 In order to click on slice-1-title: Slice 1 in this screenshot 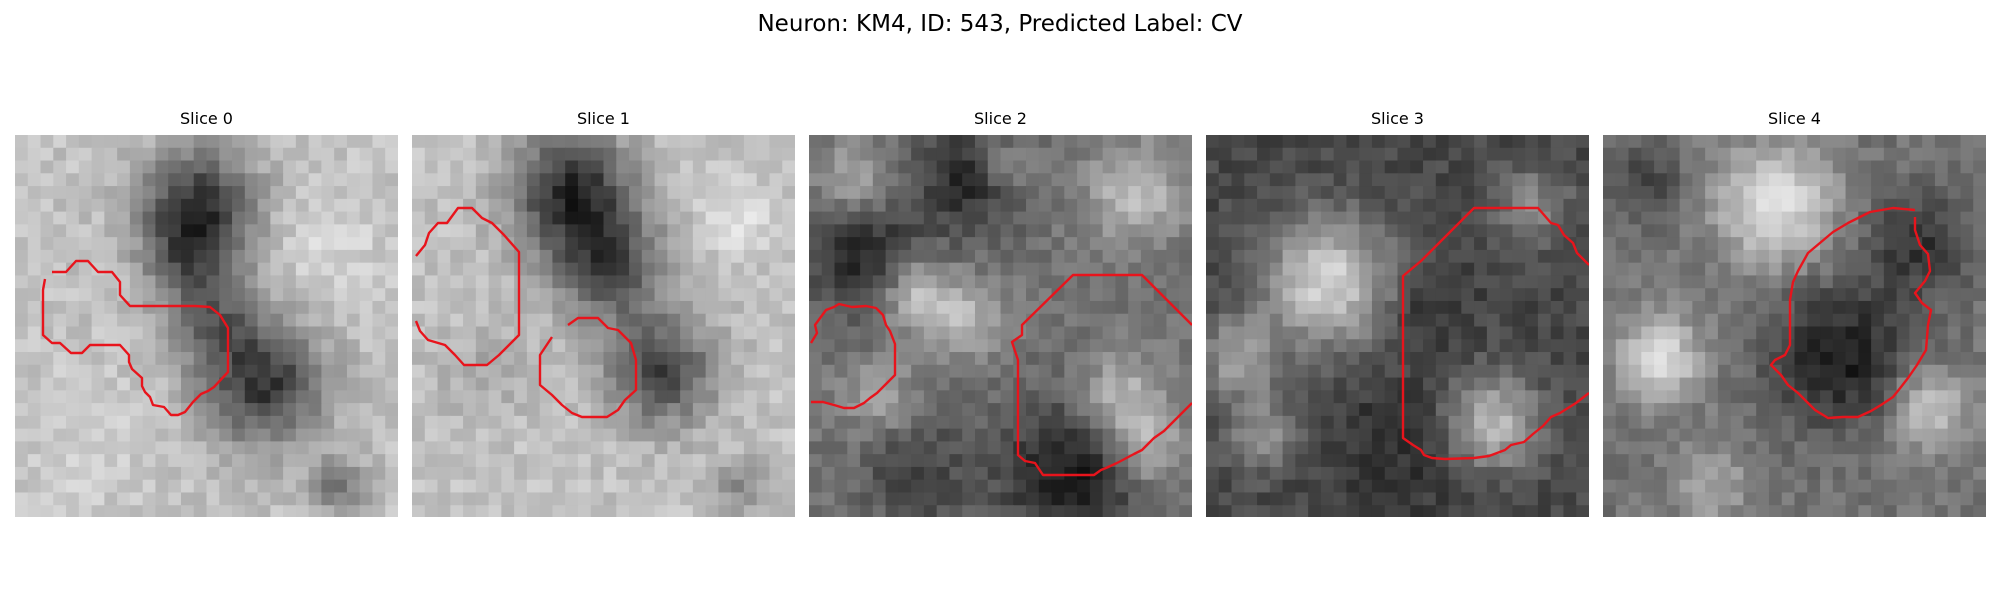, I will do `click(603, 118)`.